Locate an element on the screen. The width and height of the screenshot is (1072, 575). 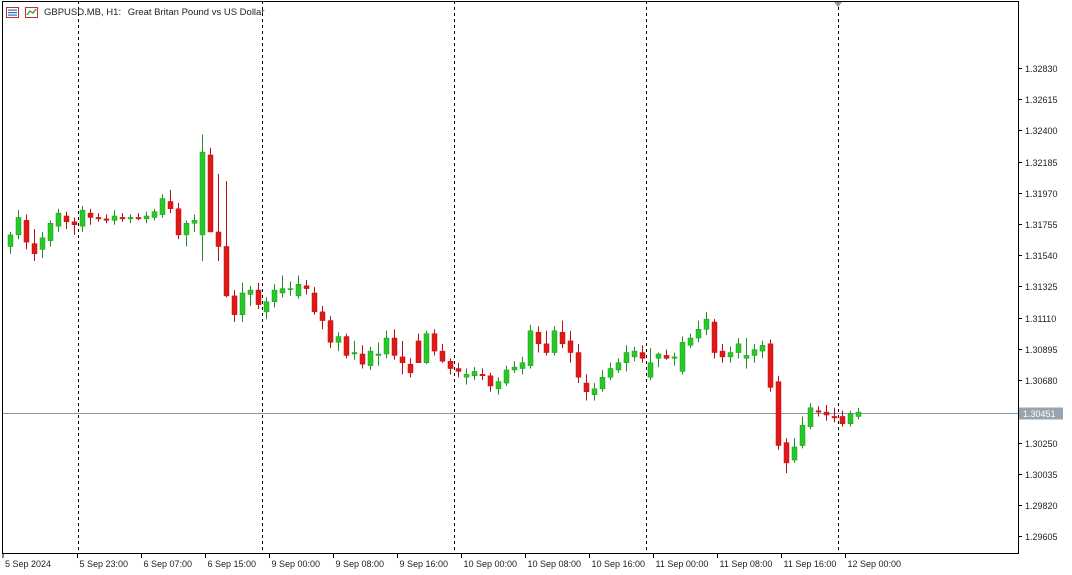
y-tick-label: 1.30680 is located at coordinates (1041, 381).